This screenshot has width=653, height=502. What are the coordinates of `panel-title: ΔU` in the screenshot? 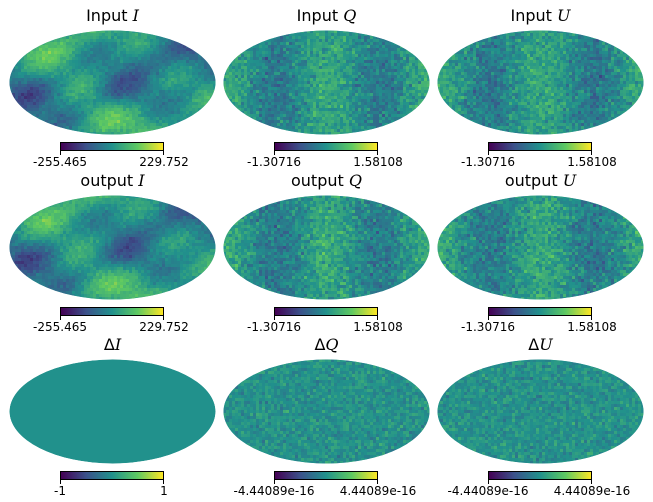 It's located at (540, 345).